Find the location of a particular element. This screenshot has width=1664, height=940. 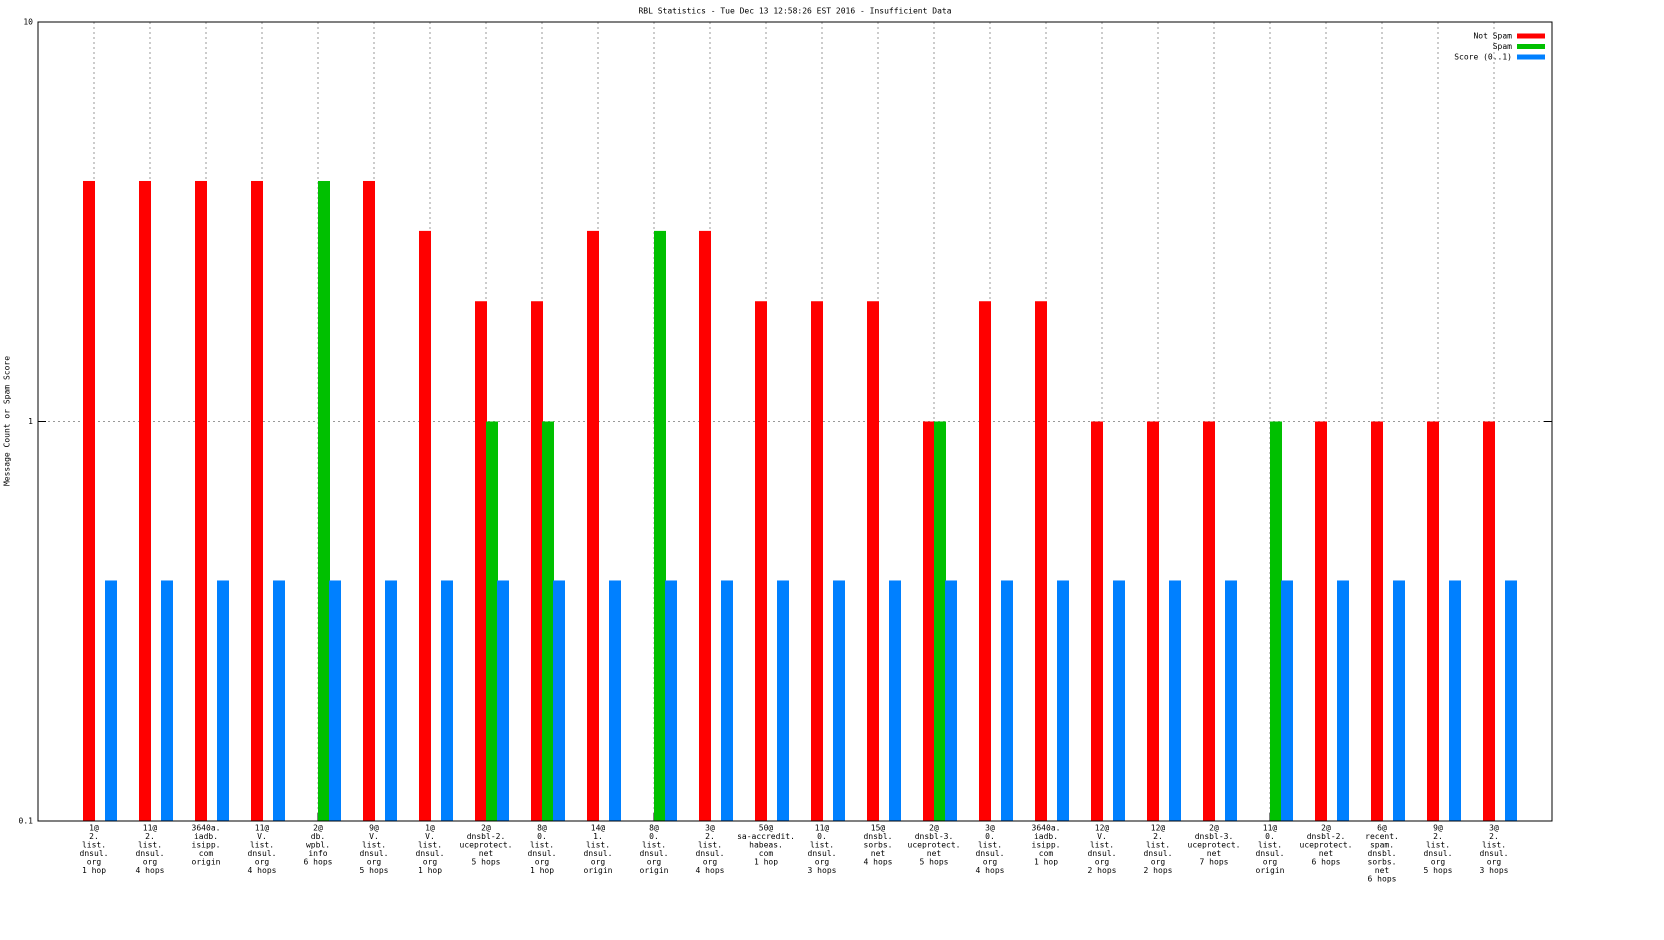

x-tick-label: 3640a. is located at coordinates (1046, 828).